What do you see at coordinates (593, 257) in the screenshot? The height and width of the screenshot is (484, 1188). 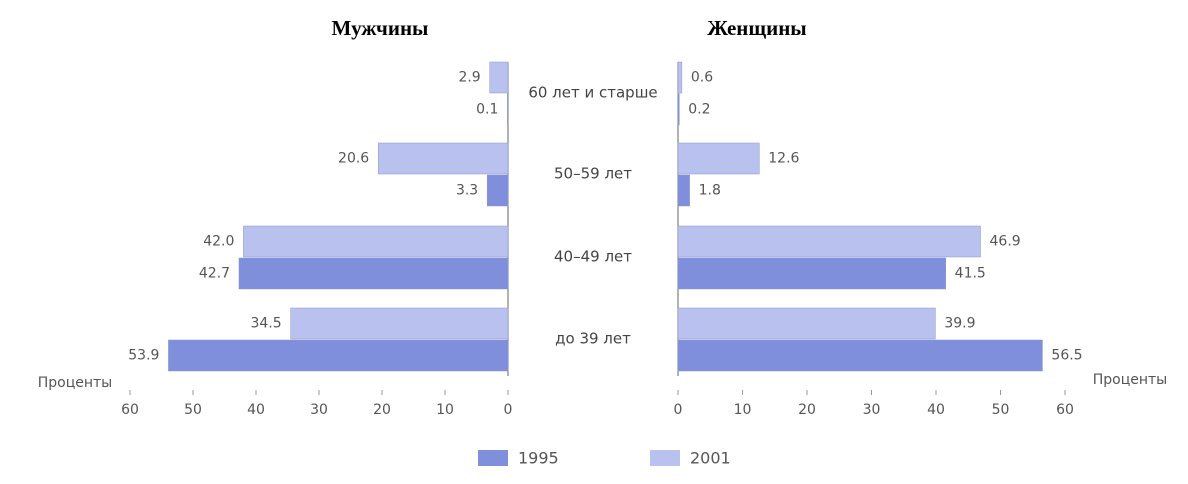 I see `category-label: 40–49 лет` at bounding box center [593, 257].